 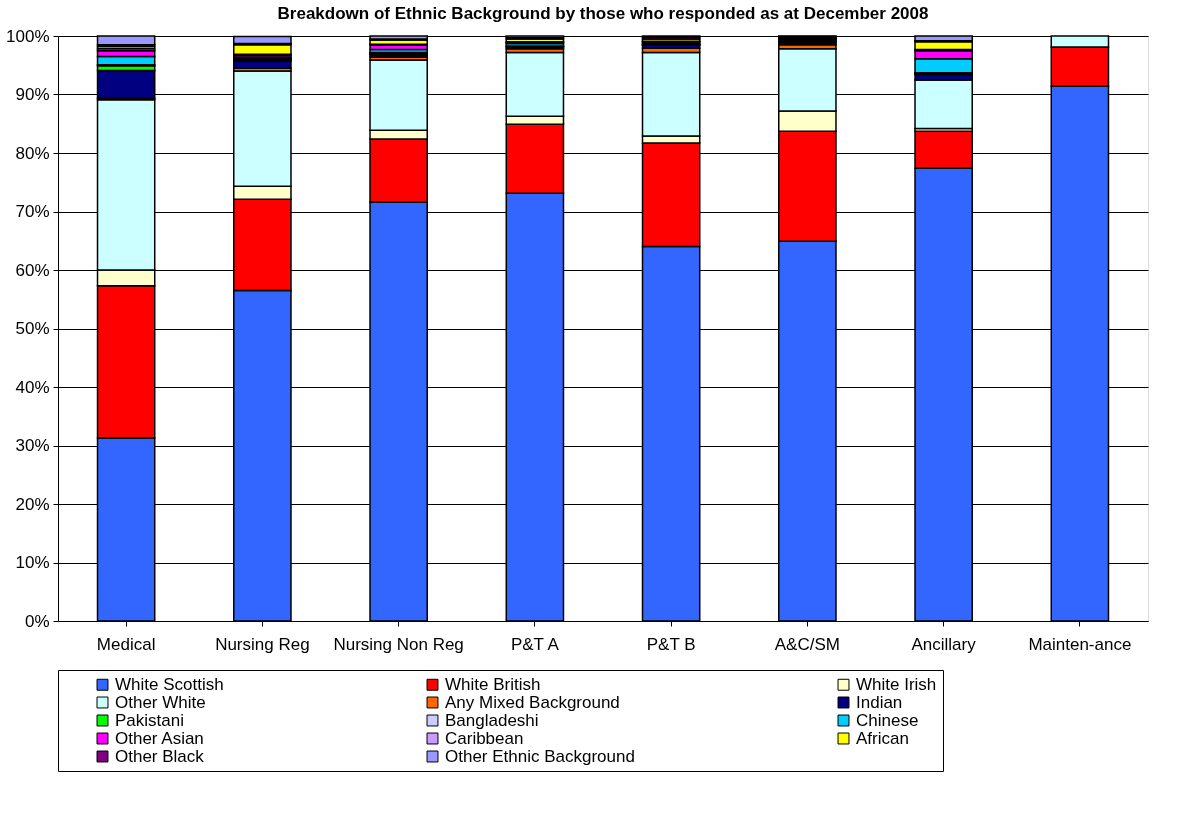 What do you see at coordinates (1080, 644) in the screenshot?
I see `x-tick-label: Mainten-ance` at bounding box center [1080, 644].